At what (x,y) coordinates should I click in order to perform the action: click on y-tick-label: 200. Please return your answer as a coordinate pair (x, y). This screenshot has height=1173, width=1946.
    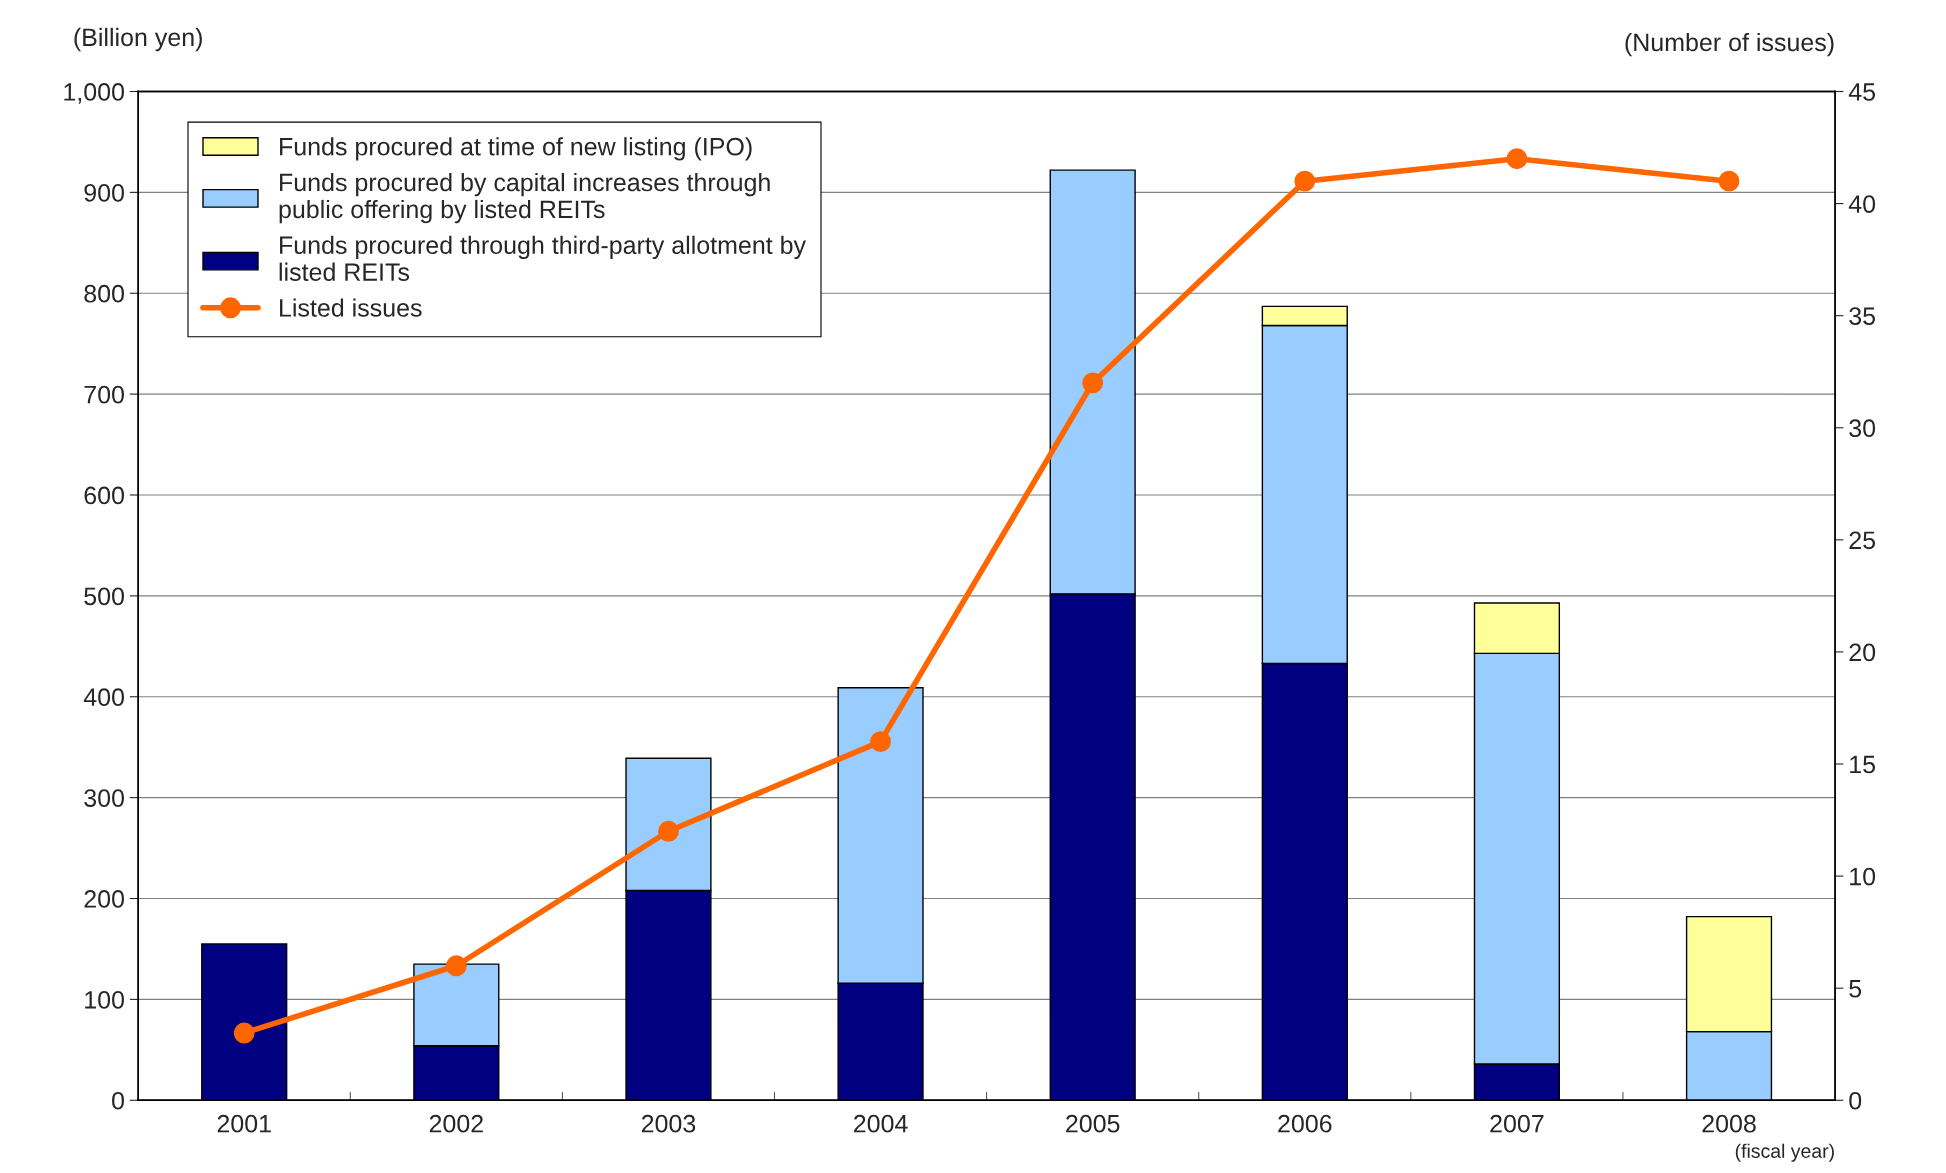
    Looking at the image, I should click on (104, 899).